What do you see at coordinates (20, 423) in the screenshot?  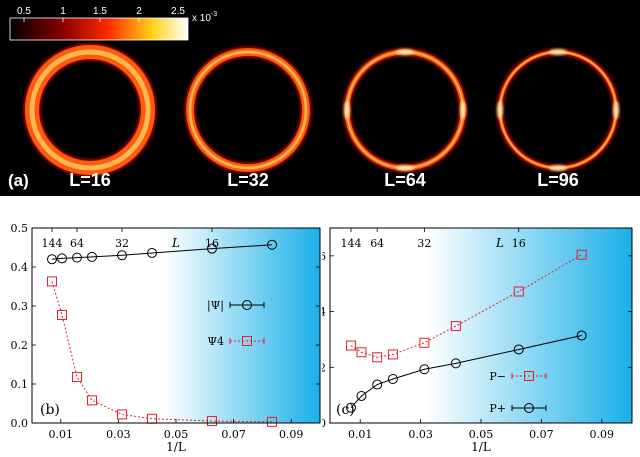 I see `y-tick-label: 0.0` at bounding box center [20, 423].